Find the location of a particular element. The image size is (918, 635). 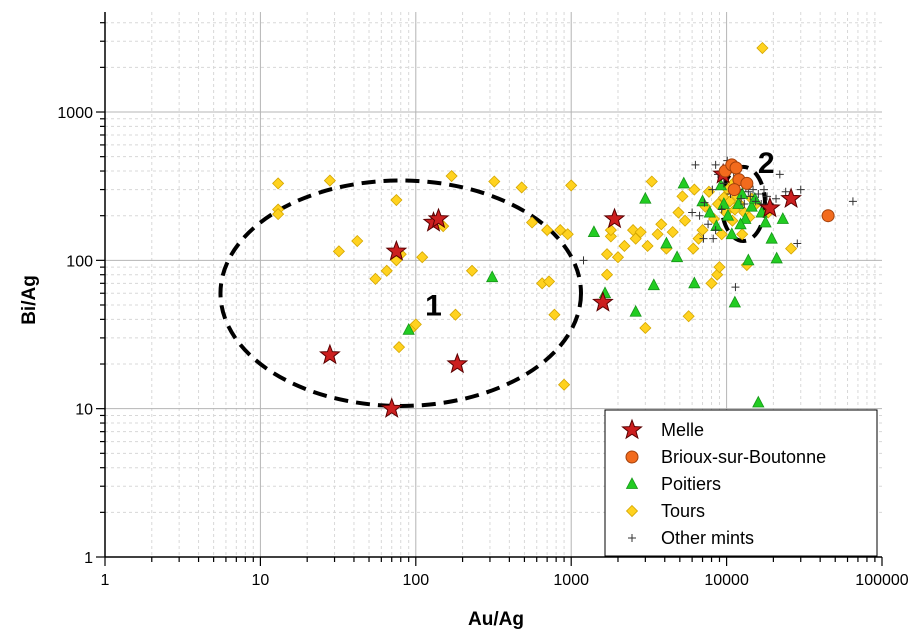

x-axis-title: Au/Ag is located at coordinates (496, 619).